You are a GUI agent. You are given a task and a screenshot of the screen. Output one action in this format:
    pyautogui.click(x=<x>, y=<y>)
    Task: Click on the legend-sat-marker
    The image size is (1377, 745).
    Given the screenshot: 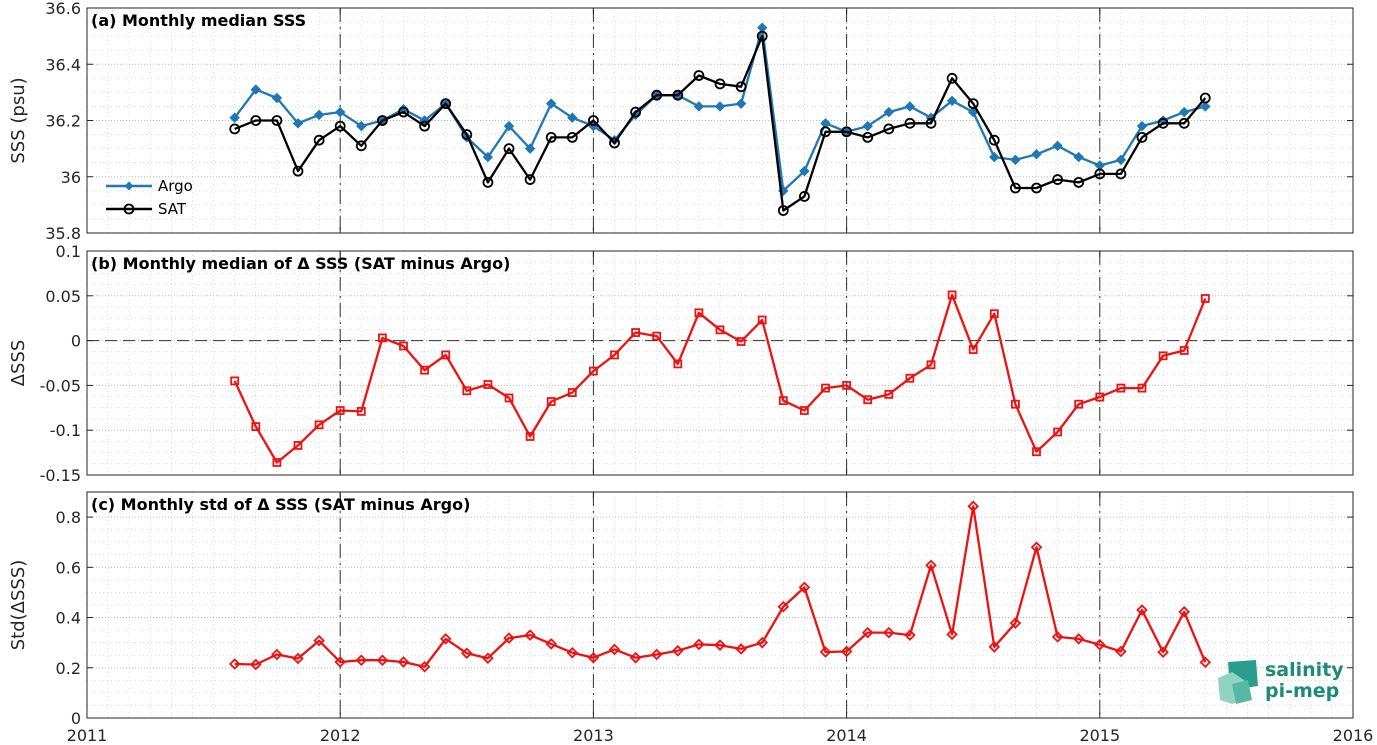 What is the action you would take?
    pyautogui.click(x=129, y=209)
    